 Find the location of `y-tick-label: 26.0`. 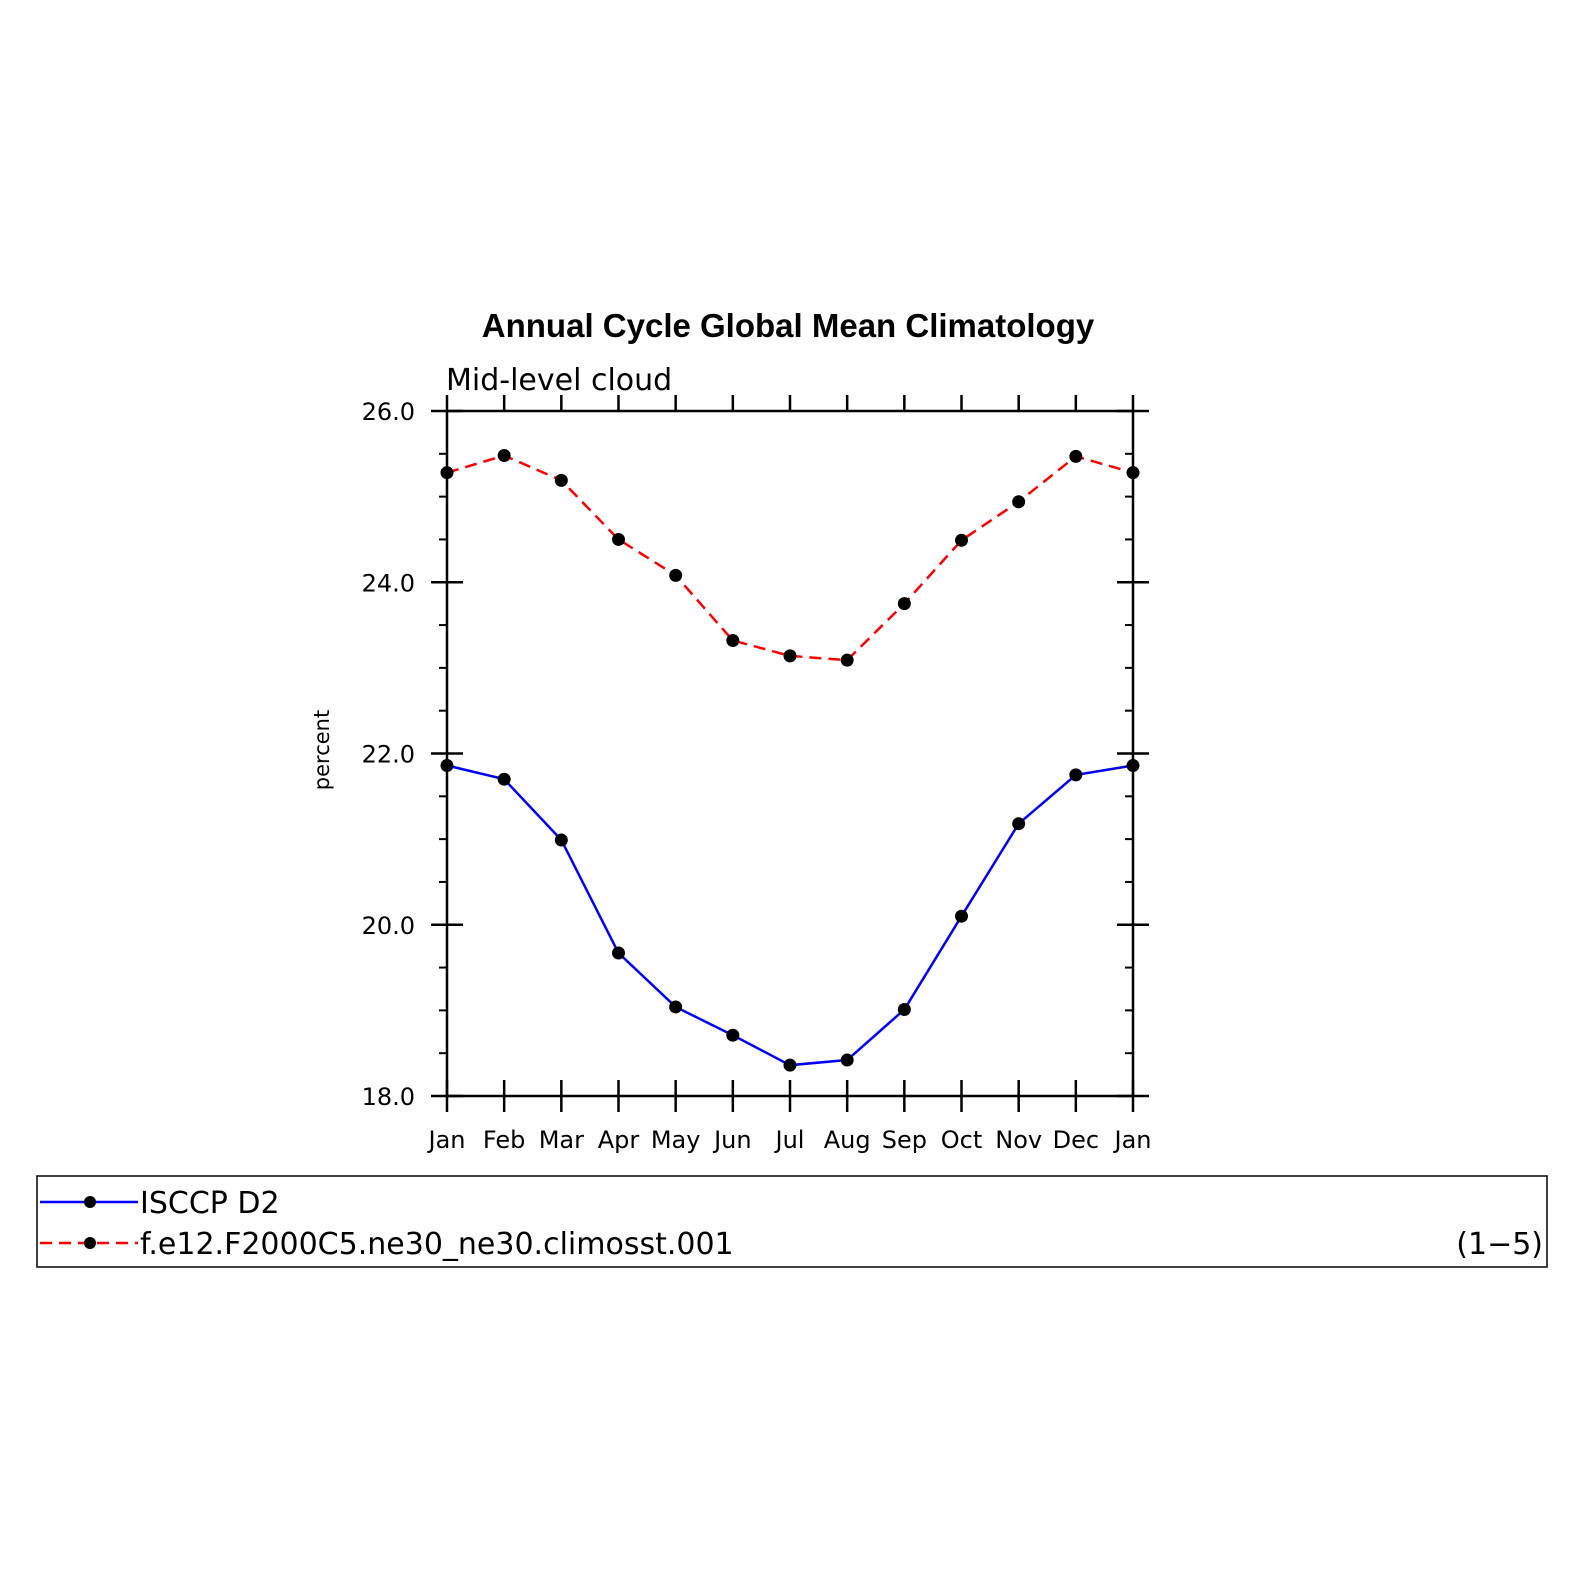

y-tick-label: 26.0 is located at coordinates (388, 412).